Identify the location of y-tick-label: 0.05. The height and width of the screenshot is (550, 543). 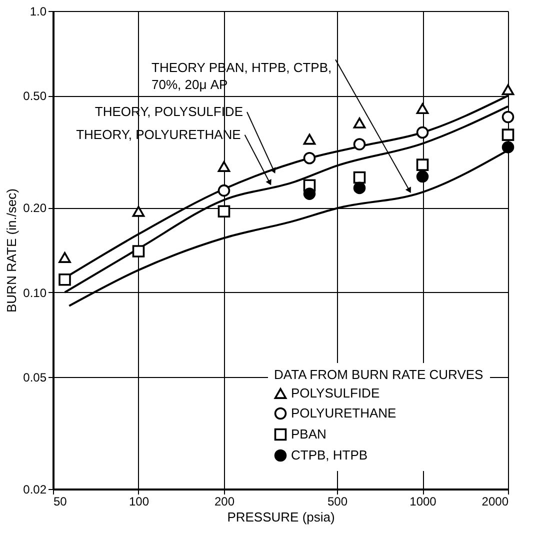
(35, 377).